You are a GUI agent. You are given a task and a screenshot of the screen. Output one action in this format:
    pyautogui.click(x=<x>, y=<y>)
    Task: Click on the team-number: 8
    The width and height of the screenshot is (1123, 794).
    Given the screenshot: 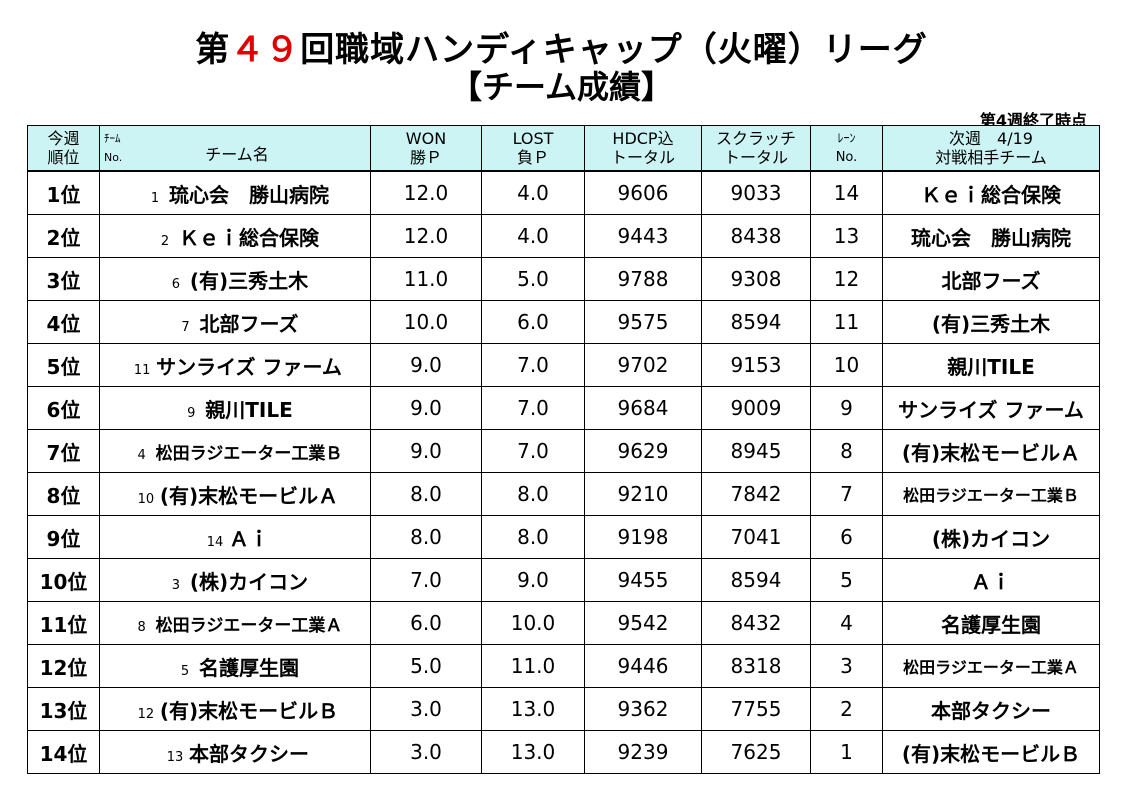 What is the action you would take?
    pyautogui.click(x=141, y=627)
    